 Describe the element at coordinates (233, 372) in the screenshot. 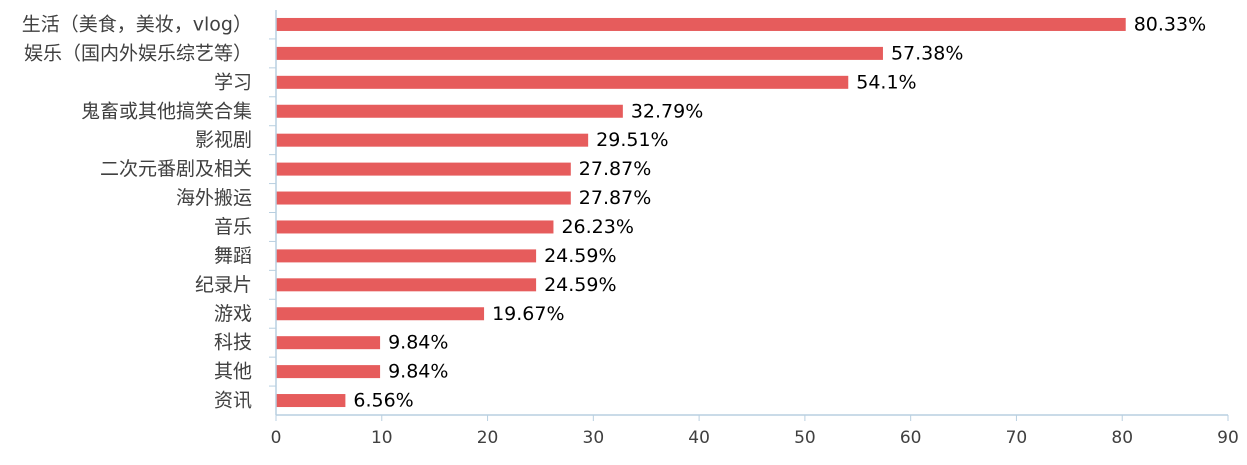

I see `category-label: 其他` at that location.